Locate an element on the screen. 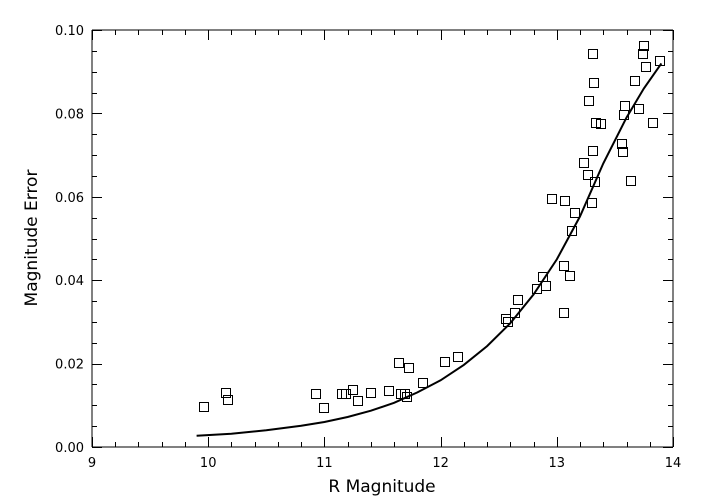  y-tick-label: 0.00 is located at coordinates (69, 448).